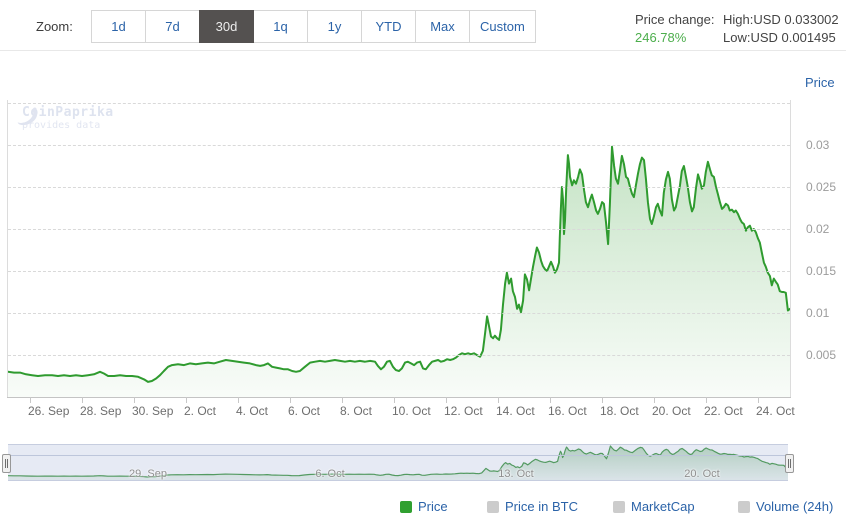 This screenshot has height=527, width=846. What do you see at coordinates (6, 463) in the screenshot?
I see `navigator-left-handle` at bounding box center [6, 463].